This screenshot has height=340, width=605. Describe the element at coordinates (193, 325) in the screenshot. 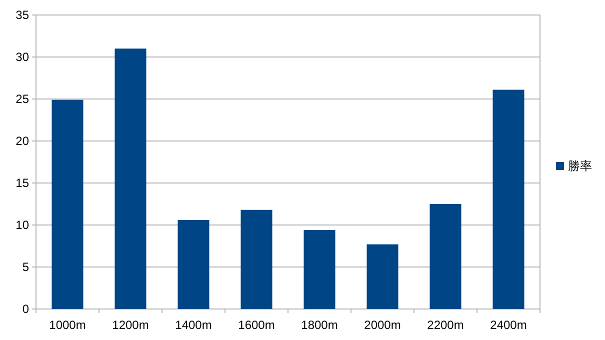

I see `x-tick-label: 1400m` at that location.